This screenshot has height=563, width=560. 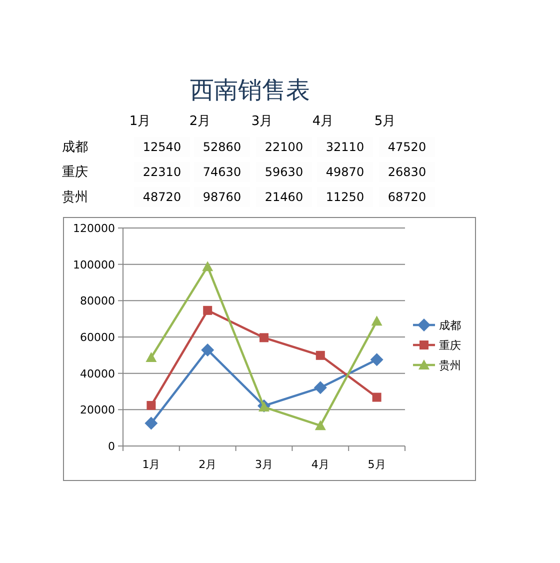 I want to click on y-tick-label: 贵州, so click(x=75, y=197).